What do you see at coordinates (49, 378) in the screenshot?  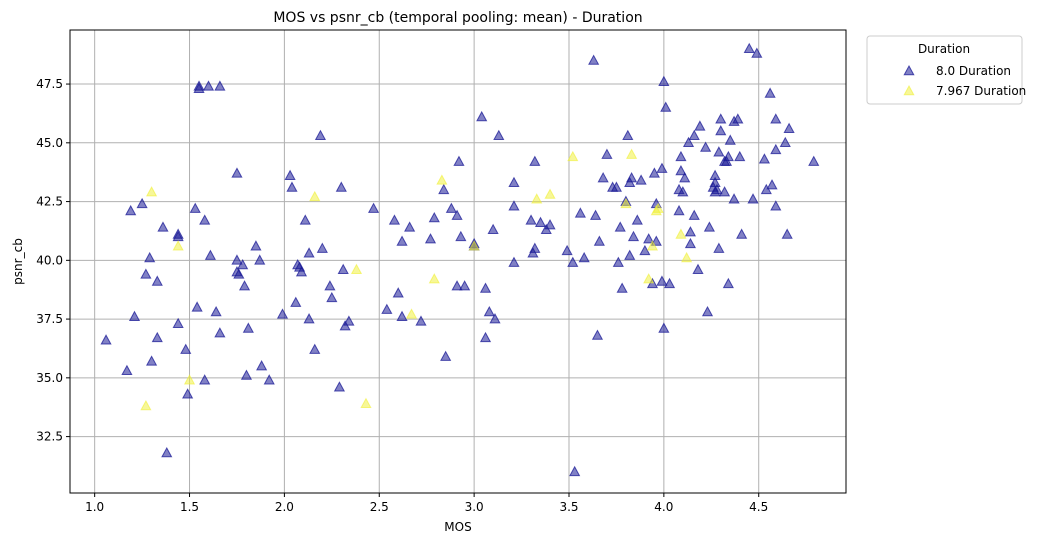 I see `y-tick-label: 35.0` at bounding box center [49, 378].